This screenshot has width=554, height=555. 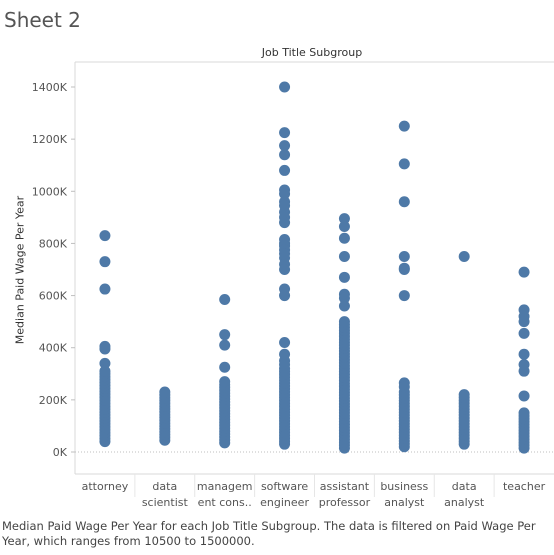 I want to click on x-category-label: assistant, so click(x=345, y=486).